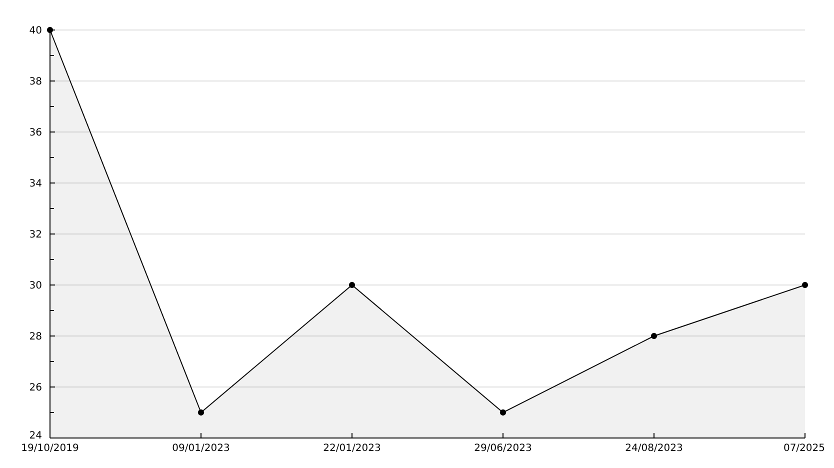 The width and height of the screenshot is (834, 468). What do you see at coordinates (35, 286) in the screenshot?
I see `y-tick-label: 30` at bounding box center [35, 286].